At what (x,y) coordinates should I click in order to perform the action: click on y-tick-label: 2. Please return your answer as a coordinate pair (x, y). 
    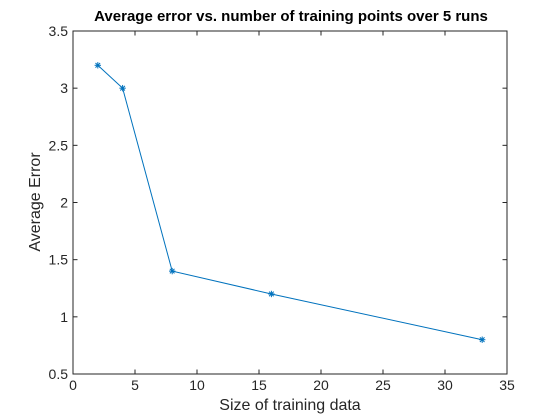
    Looking at the image, I should click on (64, 203).